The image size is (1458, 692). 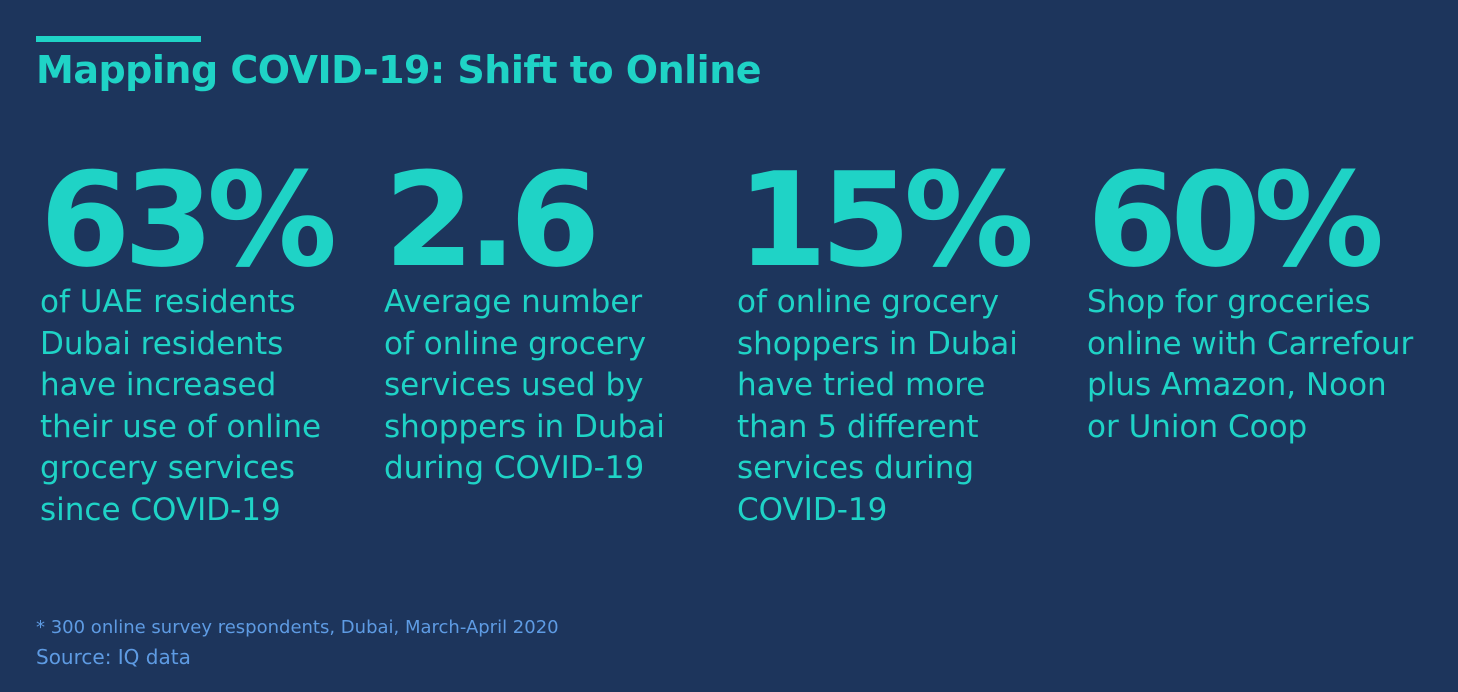 What do you see at coordinates (118, 39) in the screenshot?
I see `title-accent-bar` at bounding box center [118, 39].